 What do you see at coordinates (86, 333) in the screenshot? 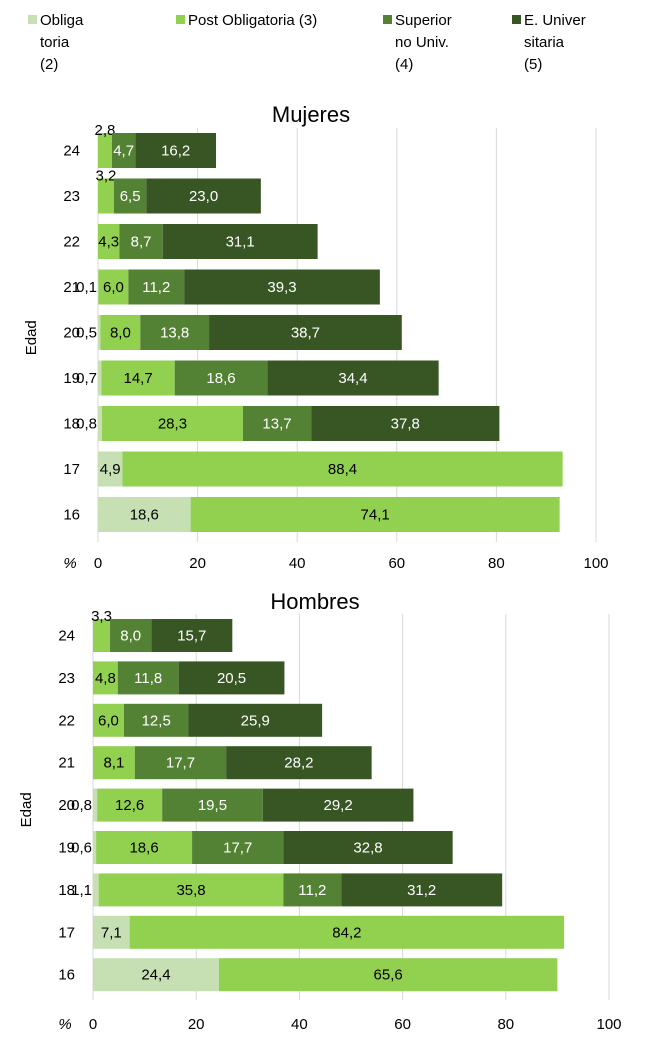
I see `data-label-obliga-toria-2: 0,5` at bounding box center [86, 333].